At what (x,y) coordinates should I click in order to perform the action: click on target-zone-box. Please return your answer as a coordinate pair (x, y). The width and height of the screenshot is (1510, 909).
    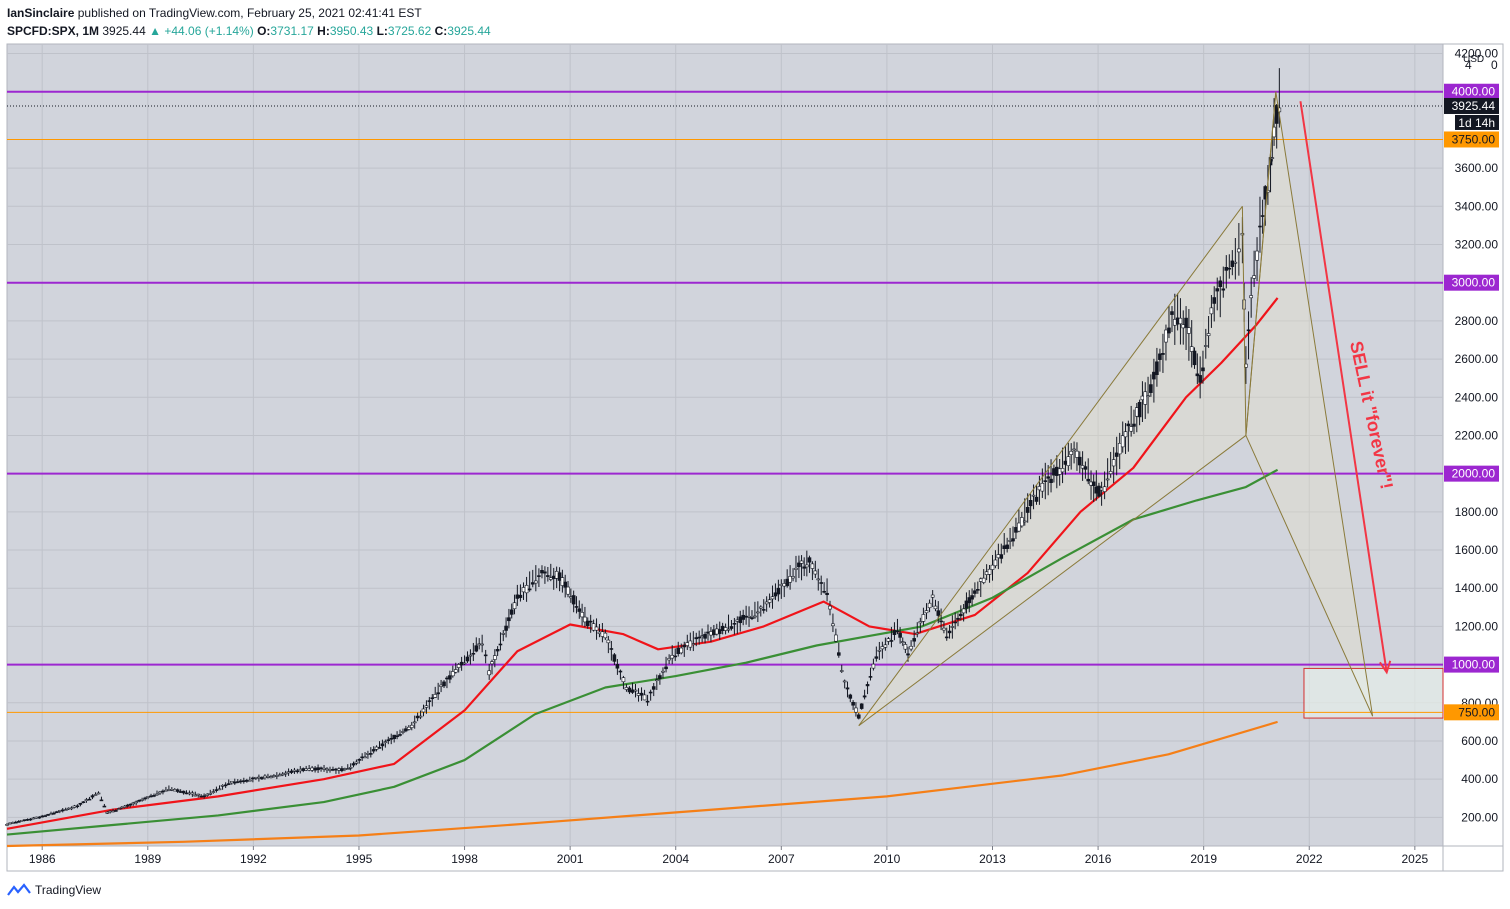
    Looking at the image, I should click on (1373, 693).